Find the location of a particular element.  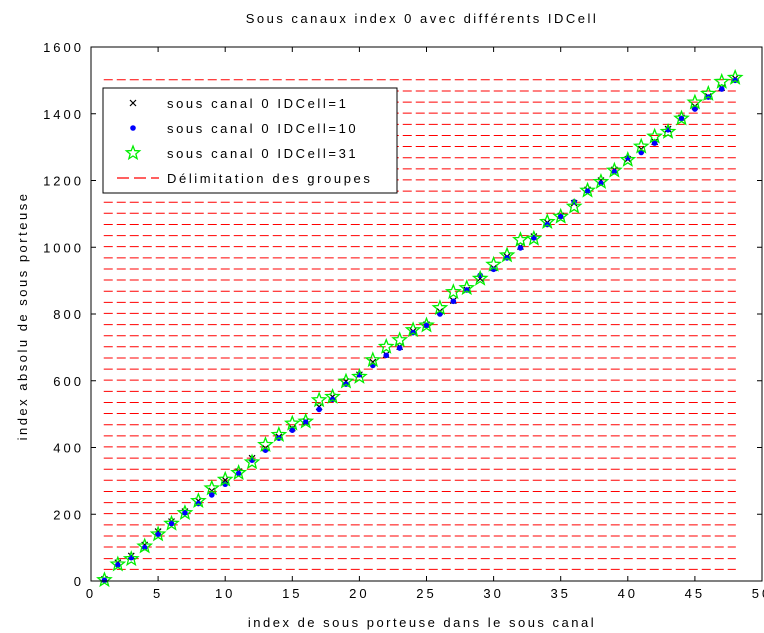

y-tick-label: 200 is located at coordinates (68, 514).